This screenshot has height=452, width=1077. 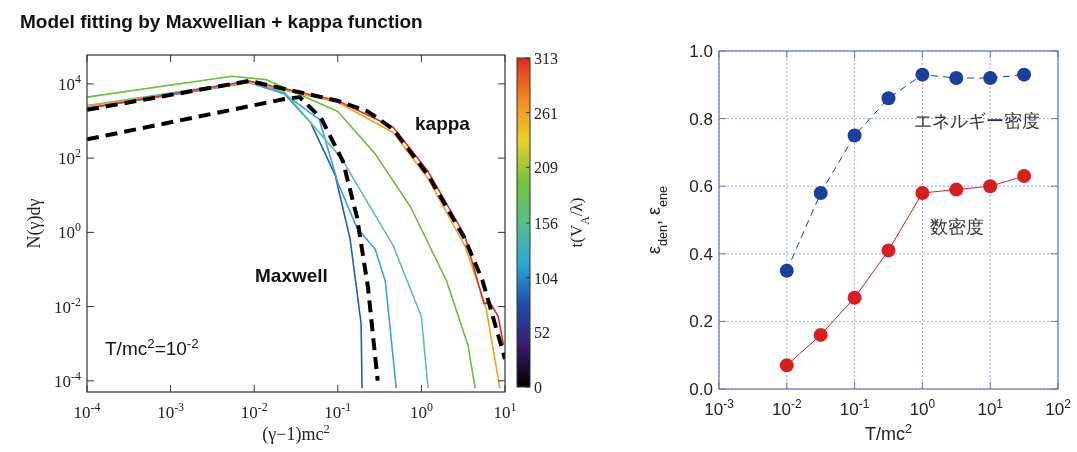 I want to click on x-tick-label: 10$^{2}$, so click(x=1058, y=408).